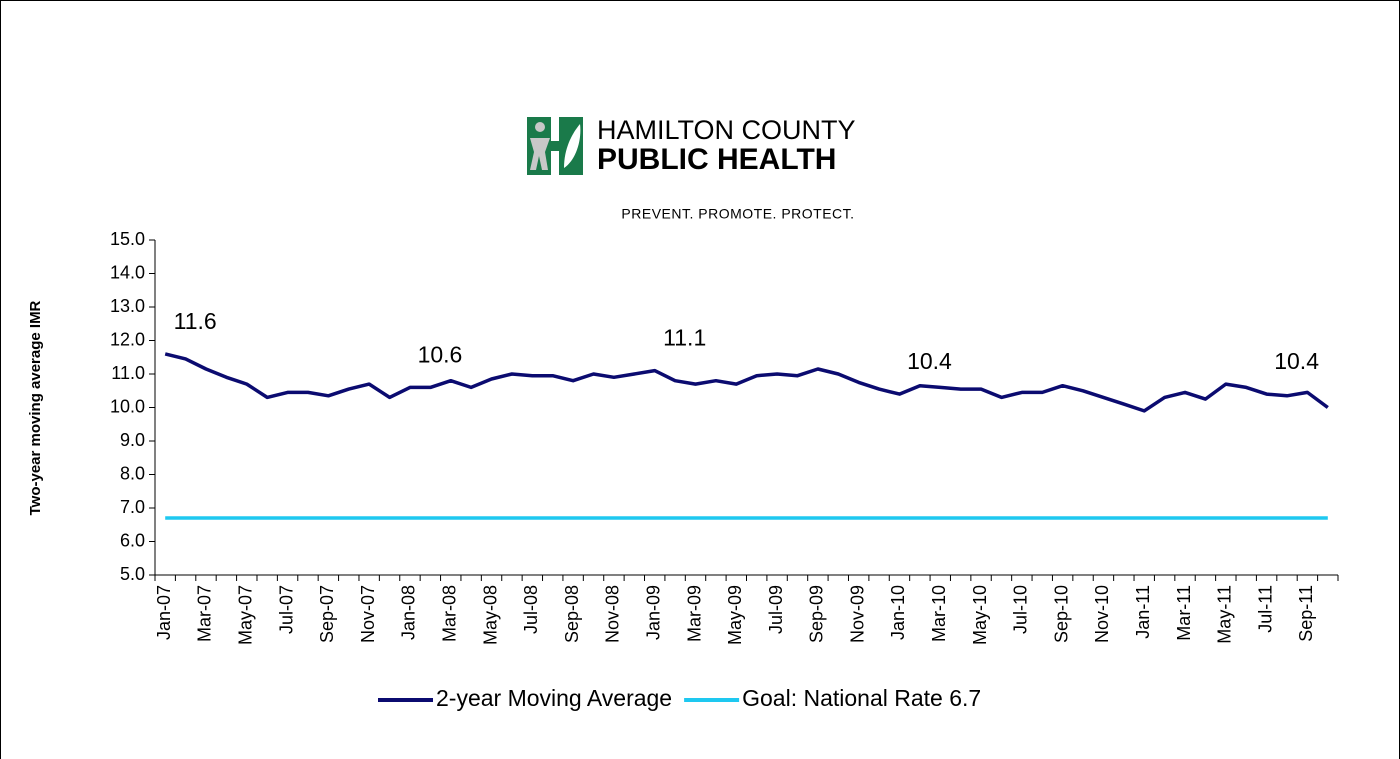 This screenshot has width=1400, height=759. I want to click on y-tick-label: 12.0, so click(127, 339).